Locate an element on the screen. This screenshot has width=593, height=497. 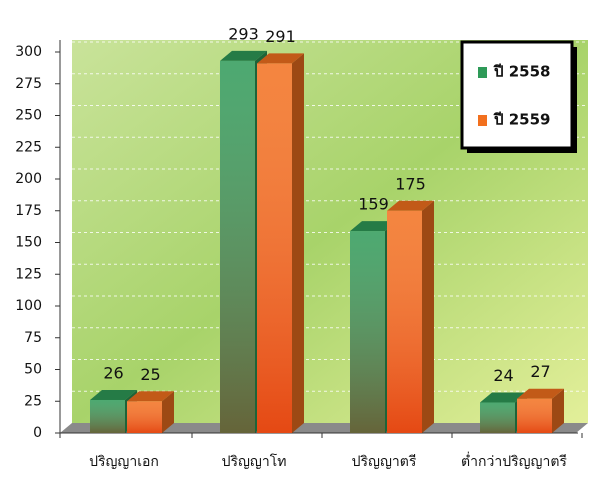
y-tick-label: 225 is located at coordinates (28, 147).